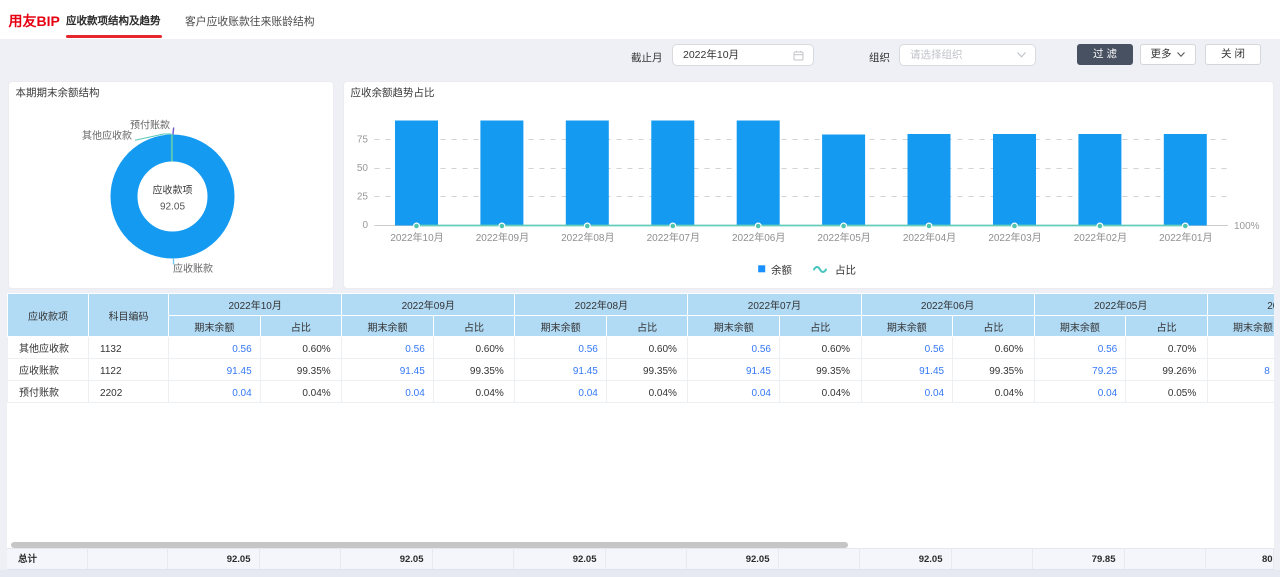 The height and width of the screenshot is (577, 1280). Describe the element at coordinates (416, 237) in the screenshot. I see `svg-text: 2022年10月` at that location.